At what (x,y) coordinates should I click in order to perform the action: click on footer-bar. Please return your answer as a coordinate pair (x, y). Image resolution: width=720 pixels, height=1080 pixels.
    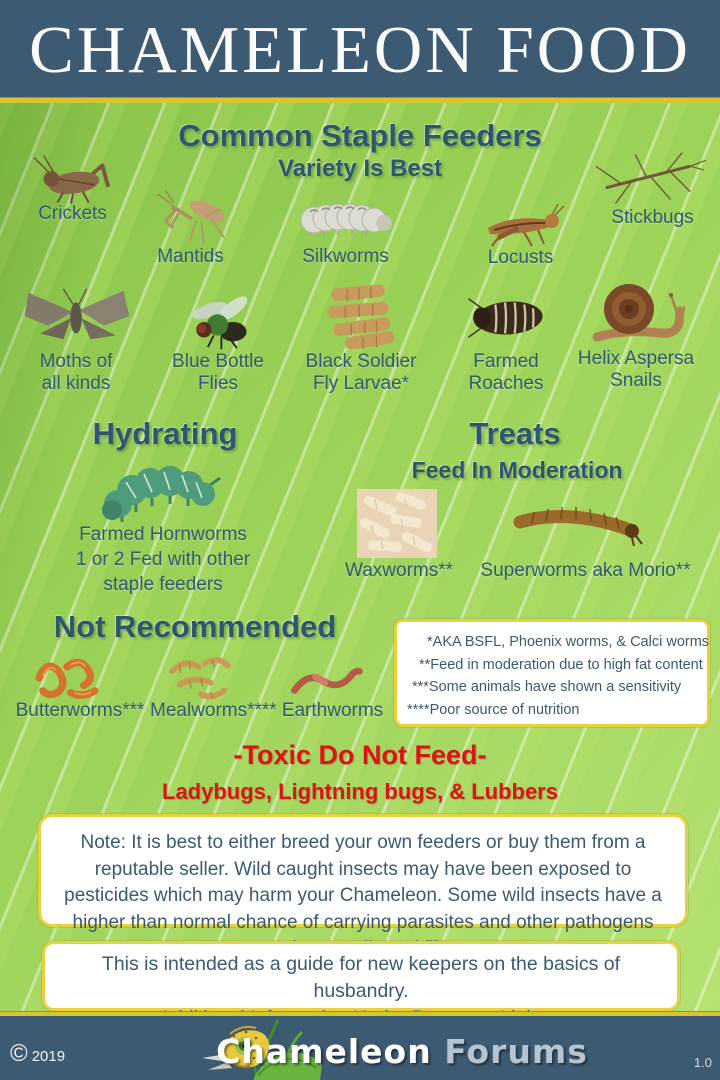
    Looking at the image, I should click on (360, 1048).